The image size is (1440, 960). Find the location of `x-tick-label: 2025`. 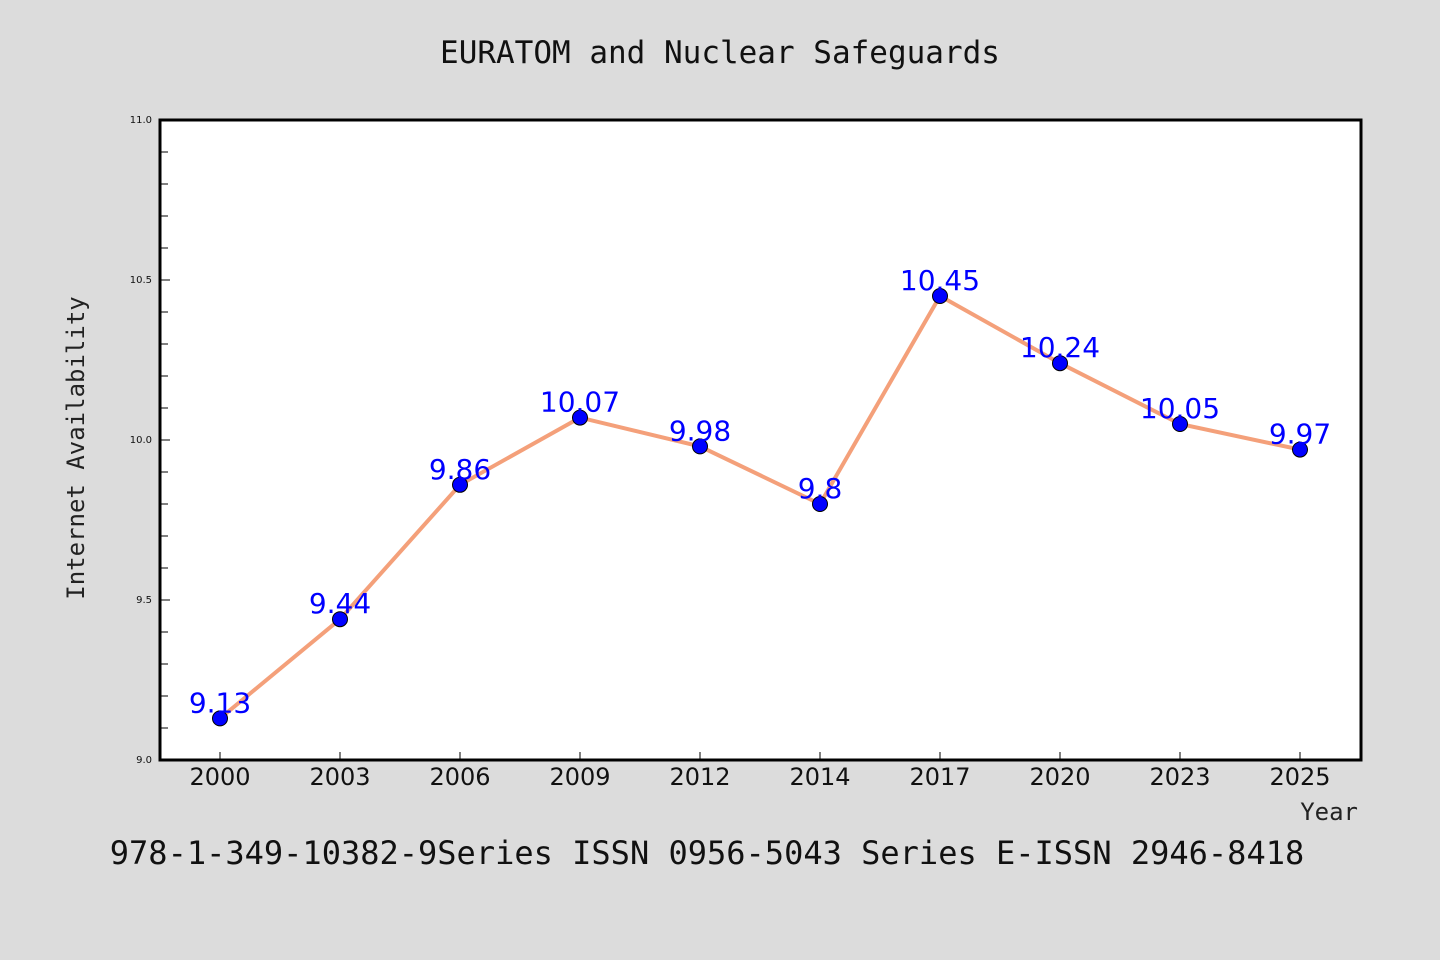

x-tick-label: 2025 is located at coordinates (1299, 777).